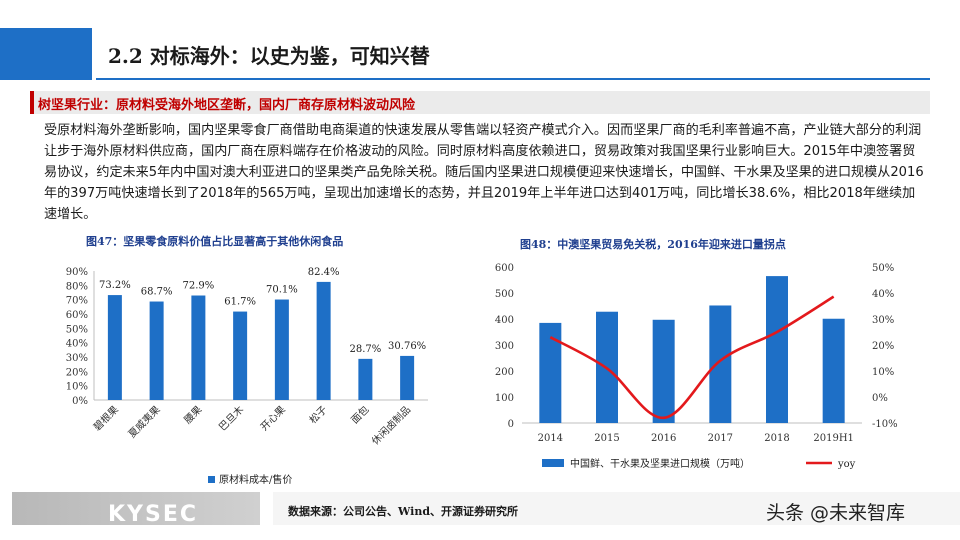 The image size is (960, 540). Describe the element at coordinates (833, 438) in the screenshot. I see `x-tick-label: 2019H1` at that location.